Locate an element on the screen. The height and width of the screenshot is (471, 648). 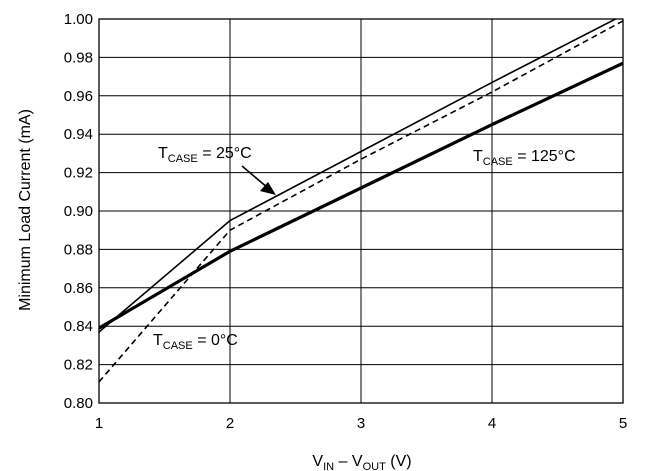
y-tick-label: 1.00 is located at coordinates (78, 19).